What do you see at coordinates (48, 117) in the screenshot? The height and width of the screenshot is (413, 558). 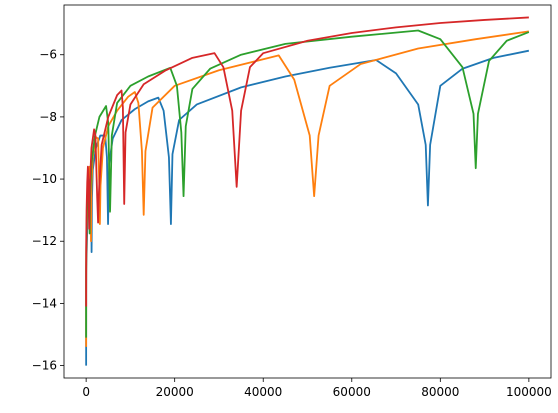 I see `y-tick-label: −8` at bounding box center [48, 117].